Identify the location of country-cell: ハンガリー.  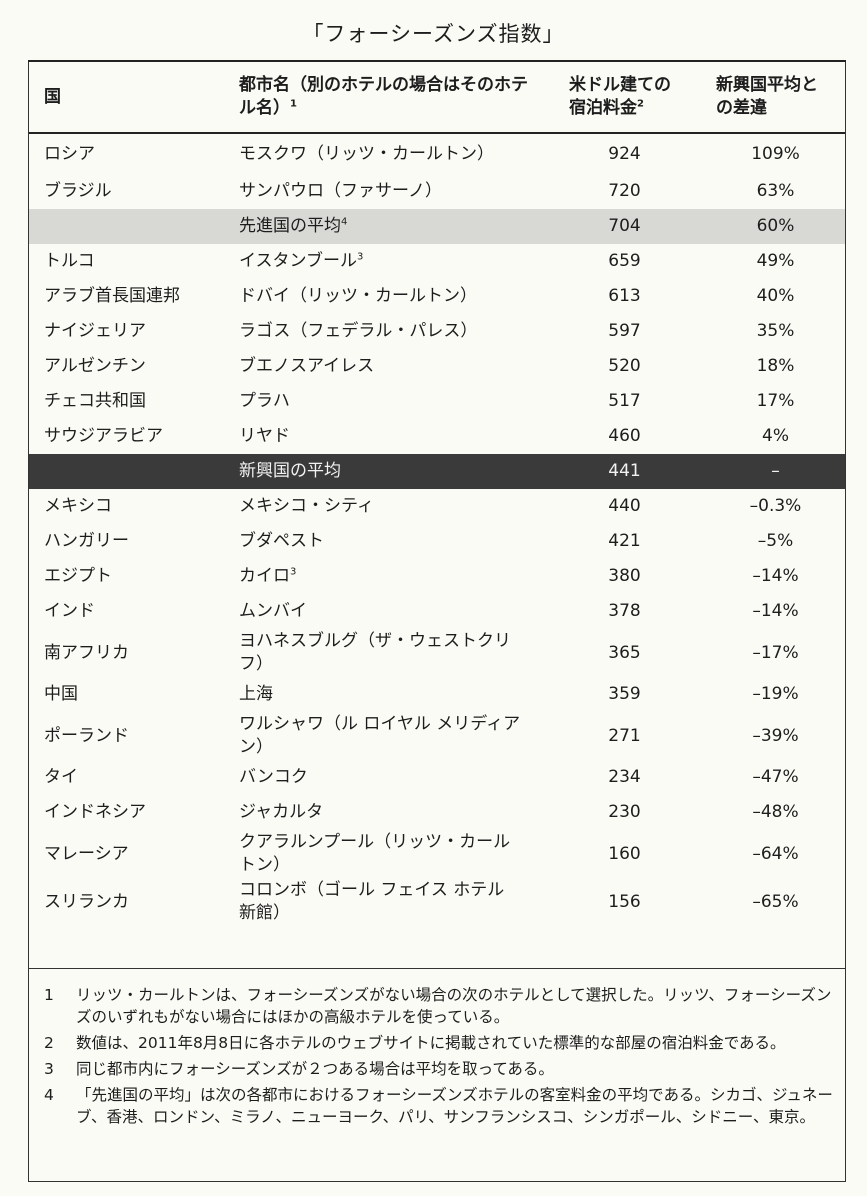
(86, 541).